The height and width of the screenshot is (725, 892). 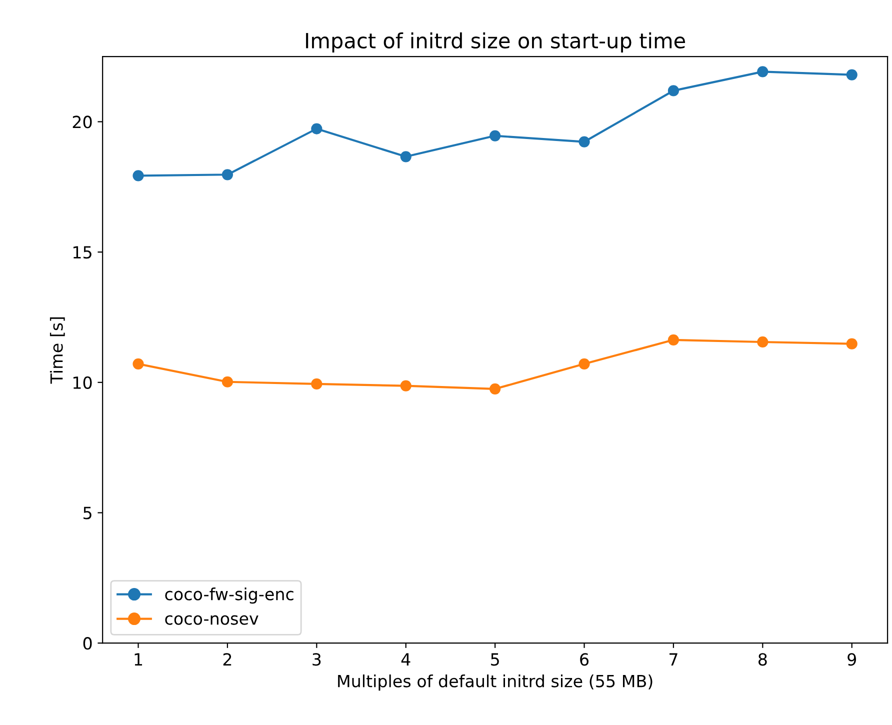 I want to click on y-tick-label: 10, so click(x=82, y=382).